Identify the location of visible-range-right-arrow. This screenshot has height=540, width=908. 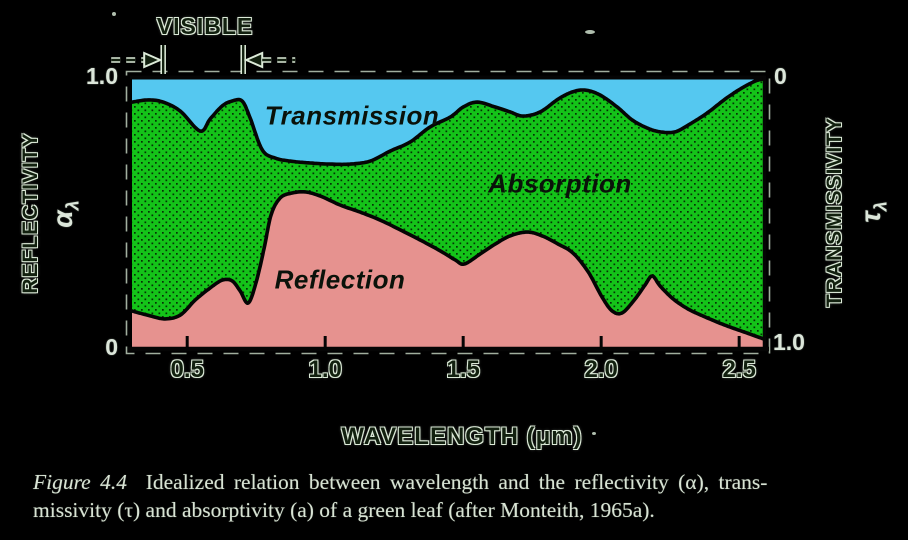
(268, 59).